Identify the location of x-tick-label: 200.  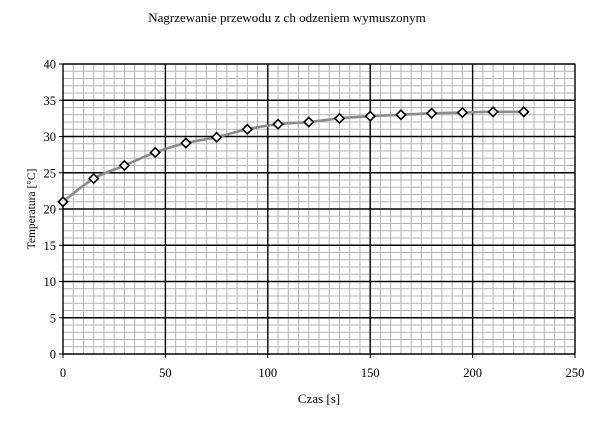
(472, 373).